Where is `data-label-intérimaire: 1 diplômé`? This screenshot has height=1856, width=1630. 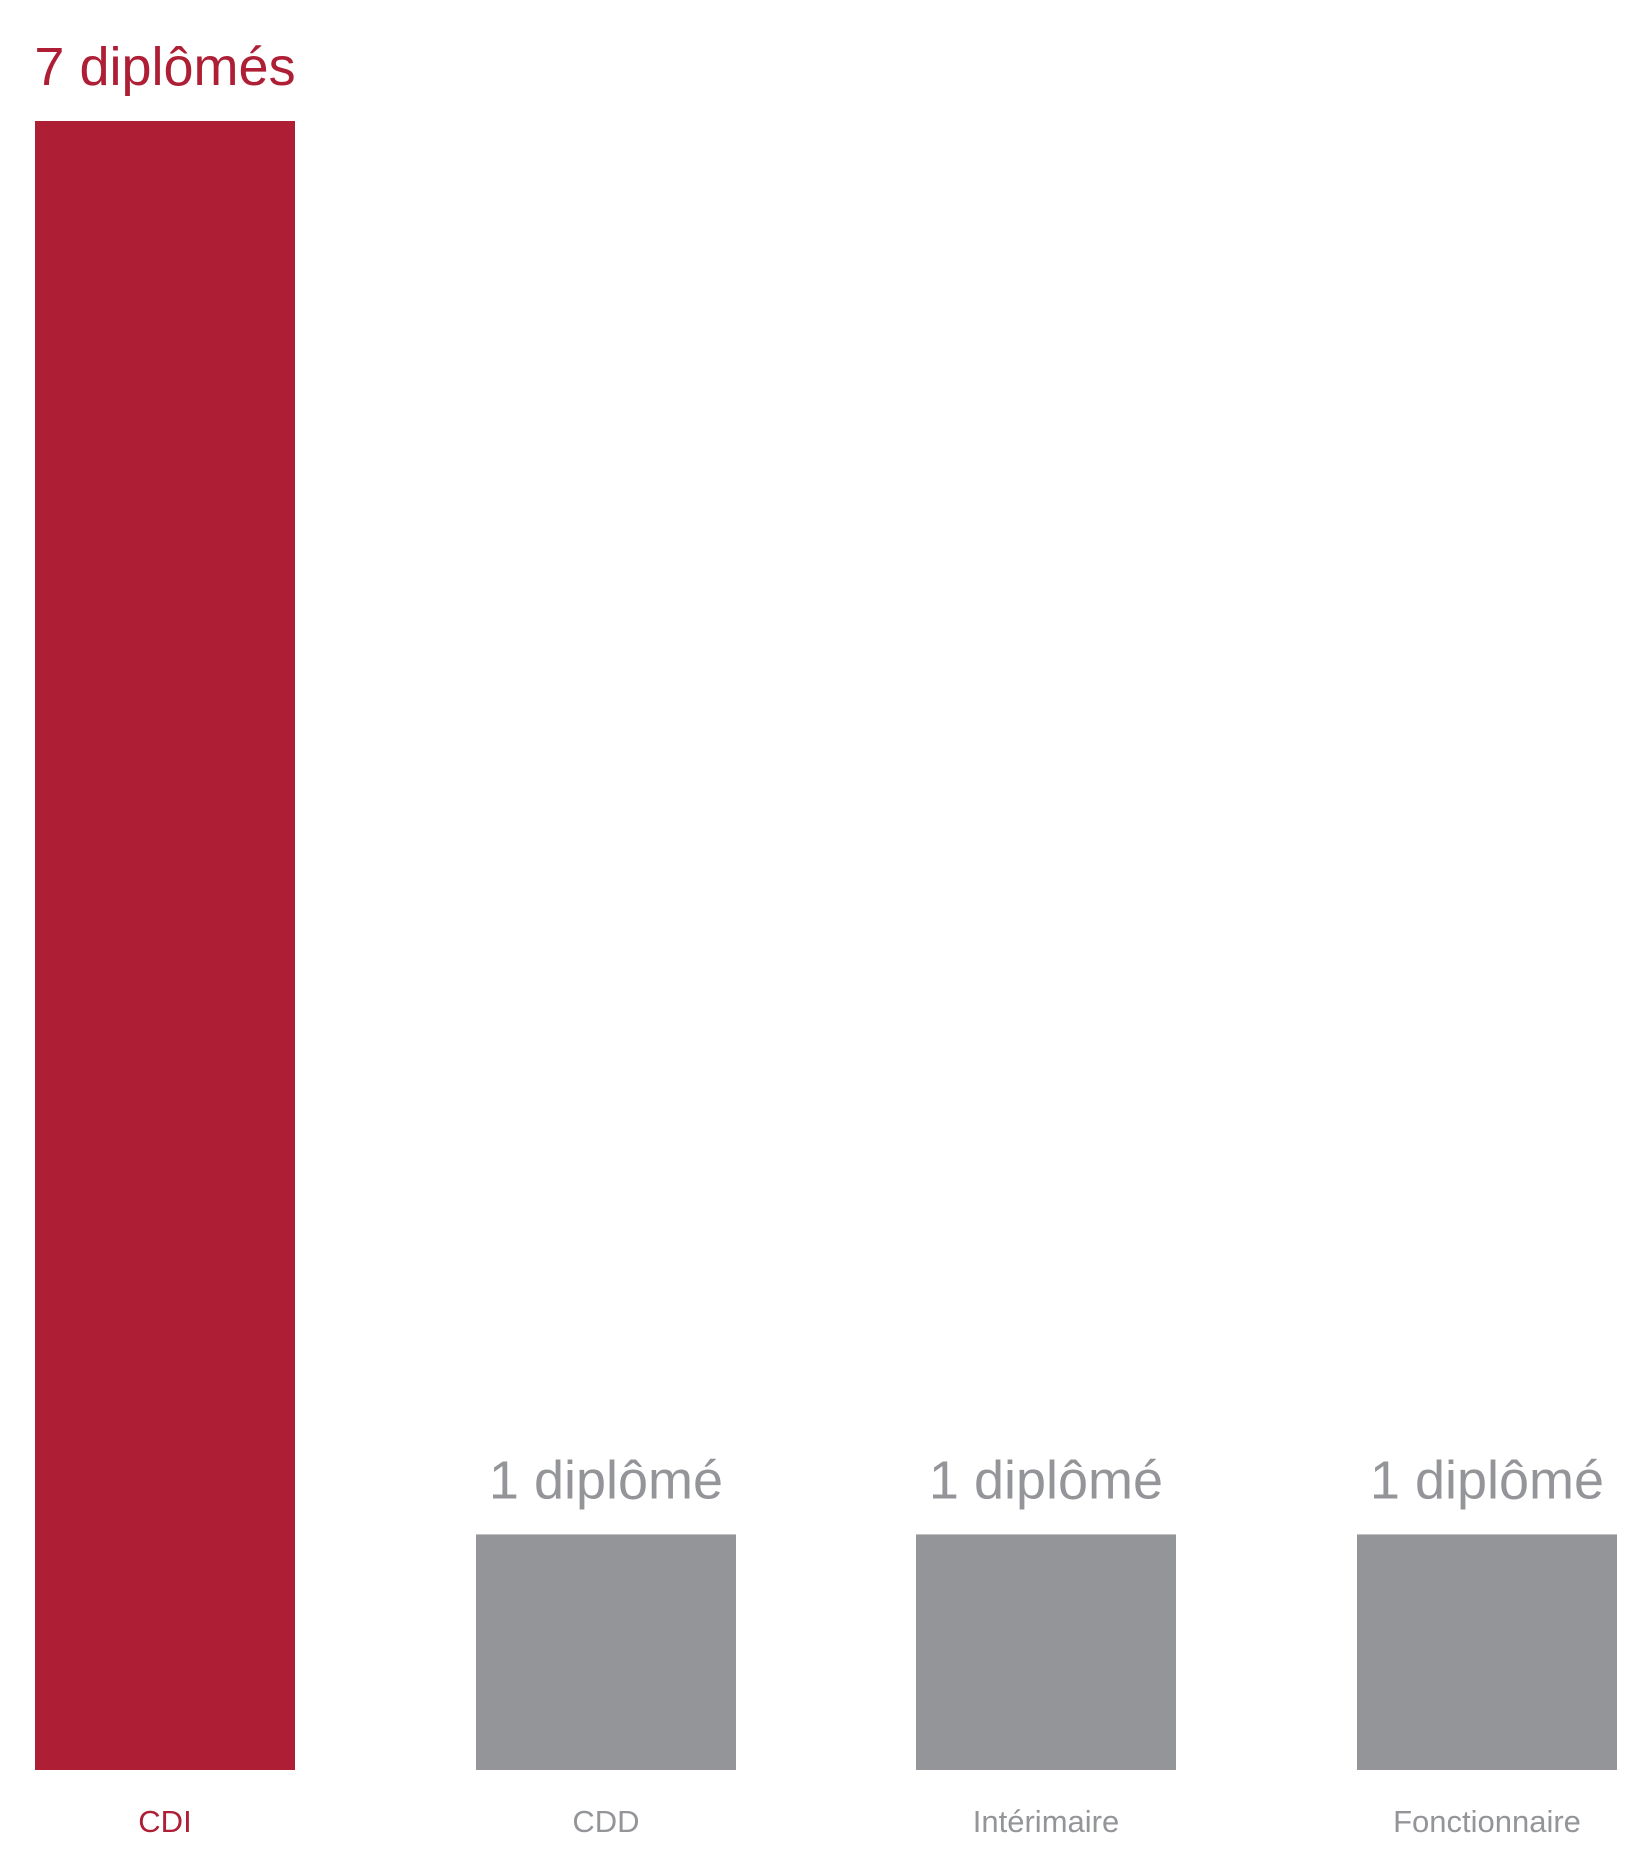
data-label-intérimaire: 1 diplômé is located at coordinates (1046, 1480).